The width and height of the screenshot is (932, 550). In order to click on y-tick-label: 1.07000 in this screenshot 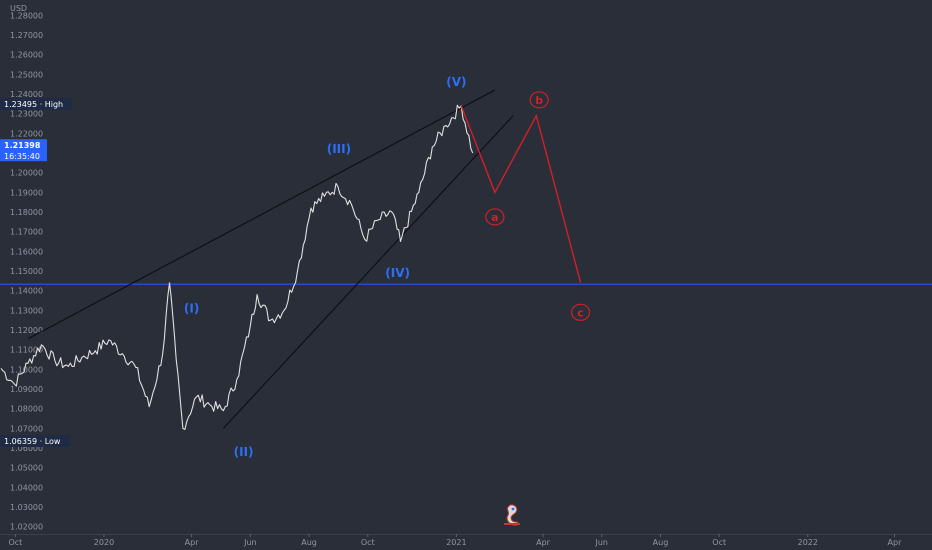, I will do `click(26, 428)`.